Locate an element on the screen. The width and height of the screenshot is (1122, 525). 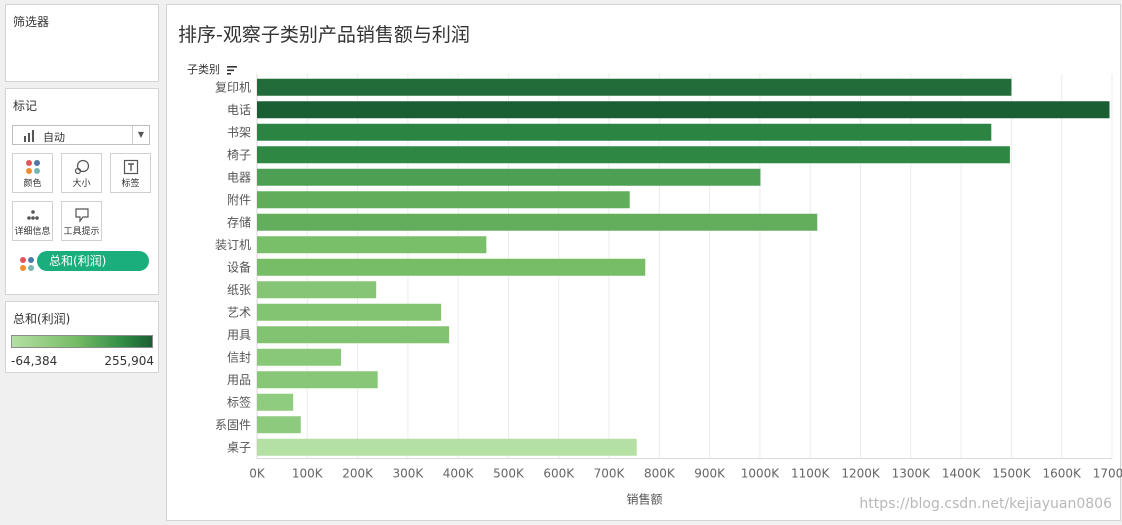
x-tick-label: 200K is located at coordinates (358, 474).